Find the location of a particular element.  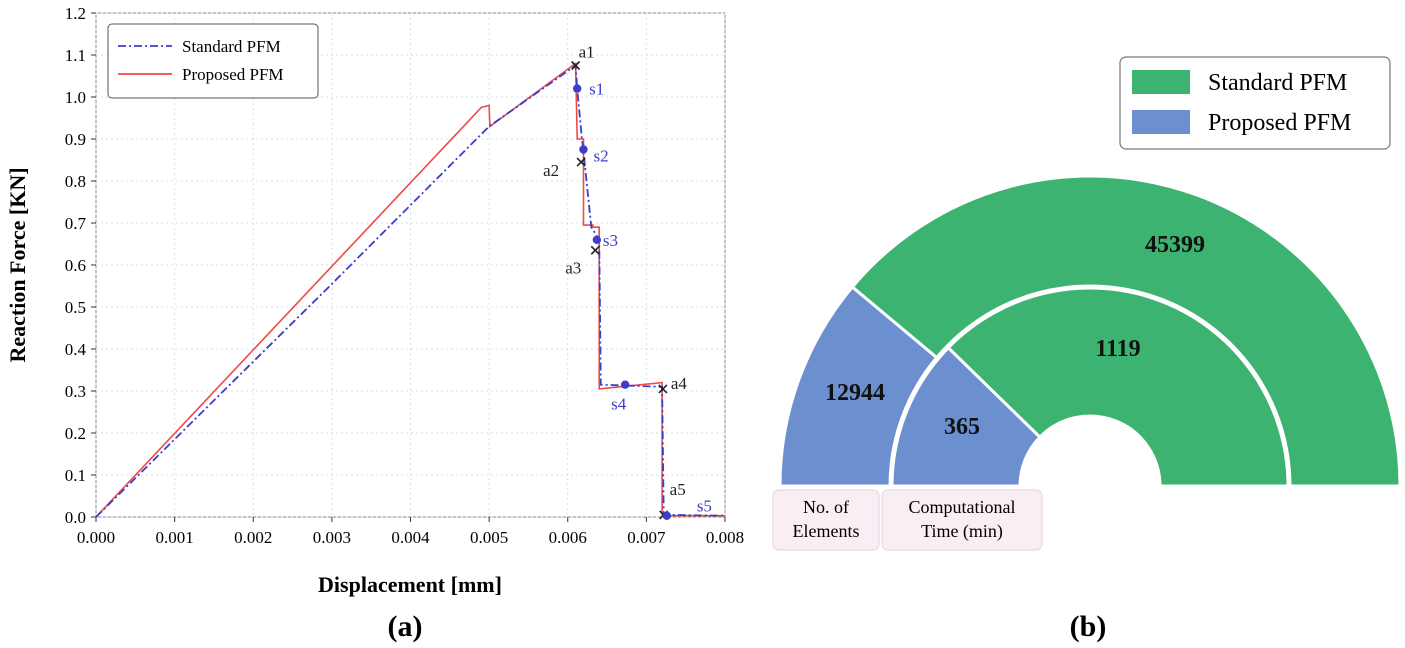

ring-label-text: No. of Elements is located at coordinates (826, 519).